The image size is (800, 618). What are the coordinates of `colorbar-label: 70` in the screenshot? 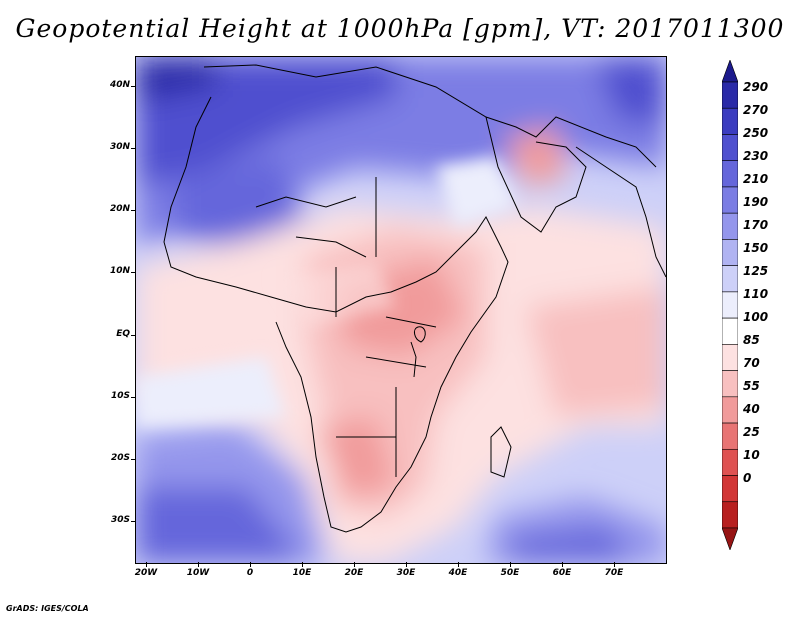 It's located at (751, 363).